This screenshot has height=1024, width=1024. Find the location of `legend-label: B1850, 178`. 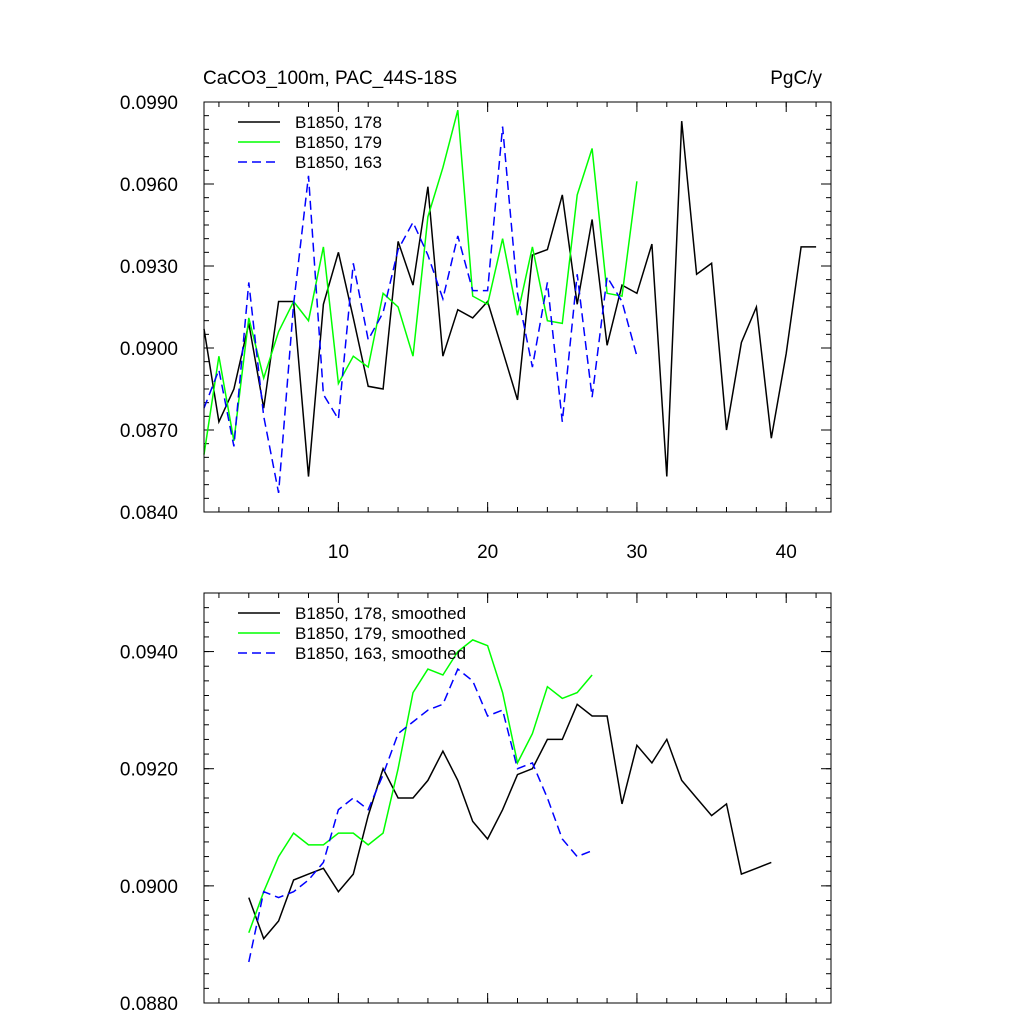

legend-label: B1850, 178 is located at coordinates (338, 122).